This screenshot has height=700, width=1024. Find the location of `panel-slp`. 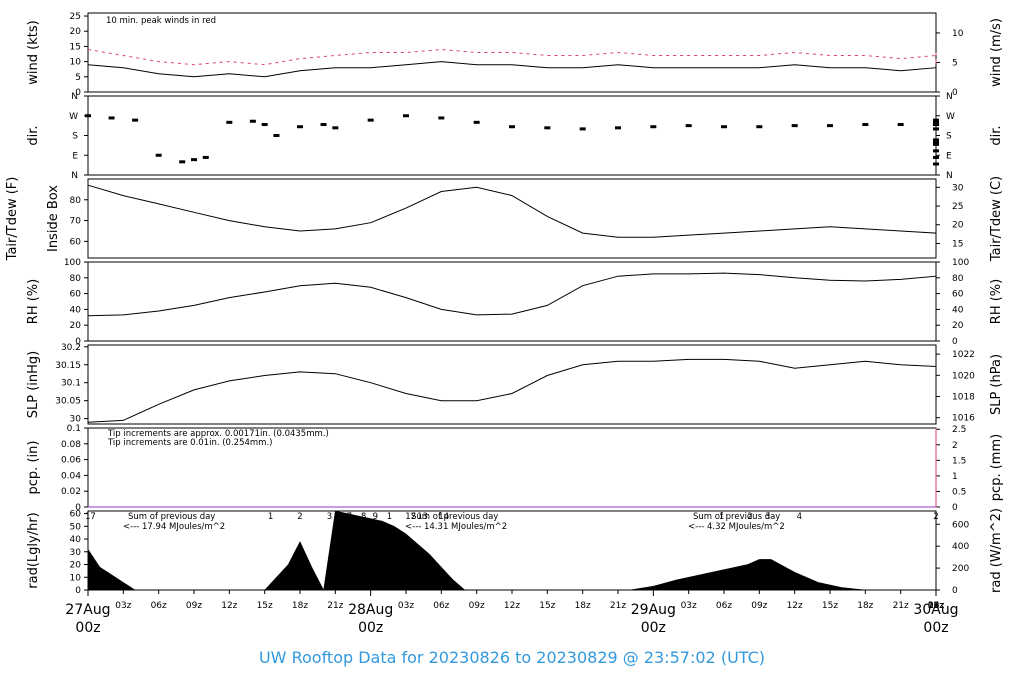

panel-slp is located at coordinates (512, 384).